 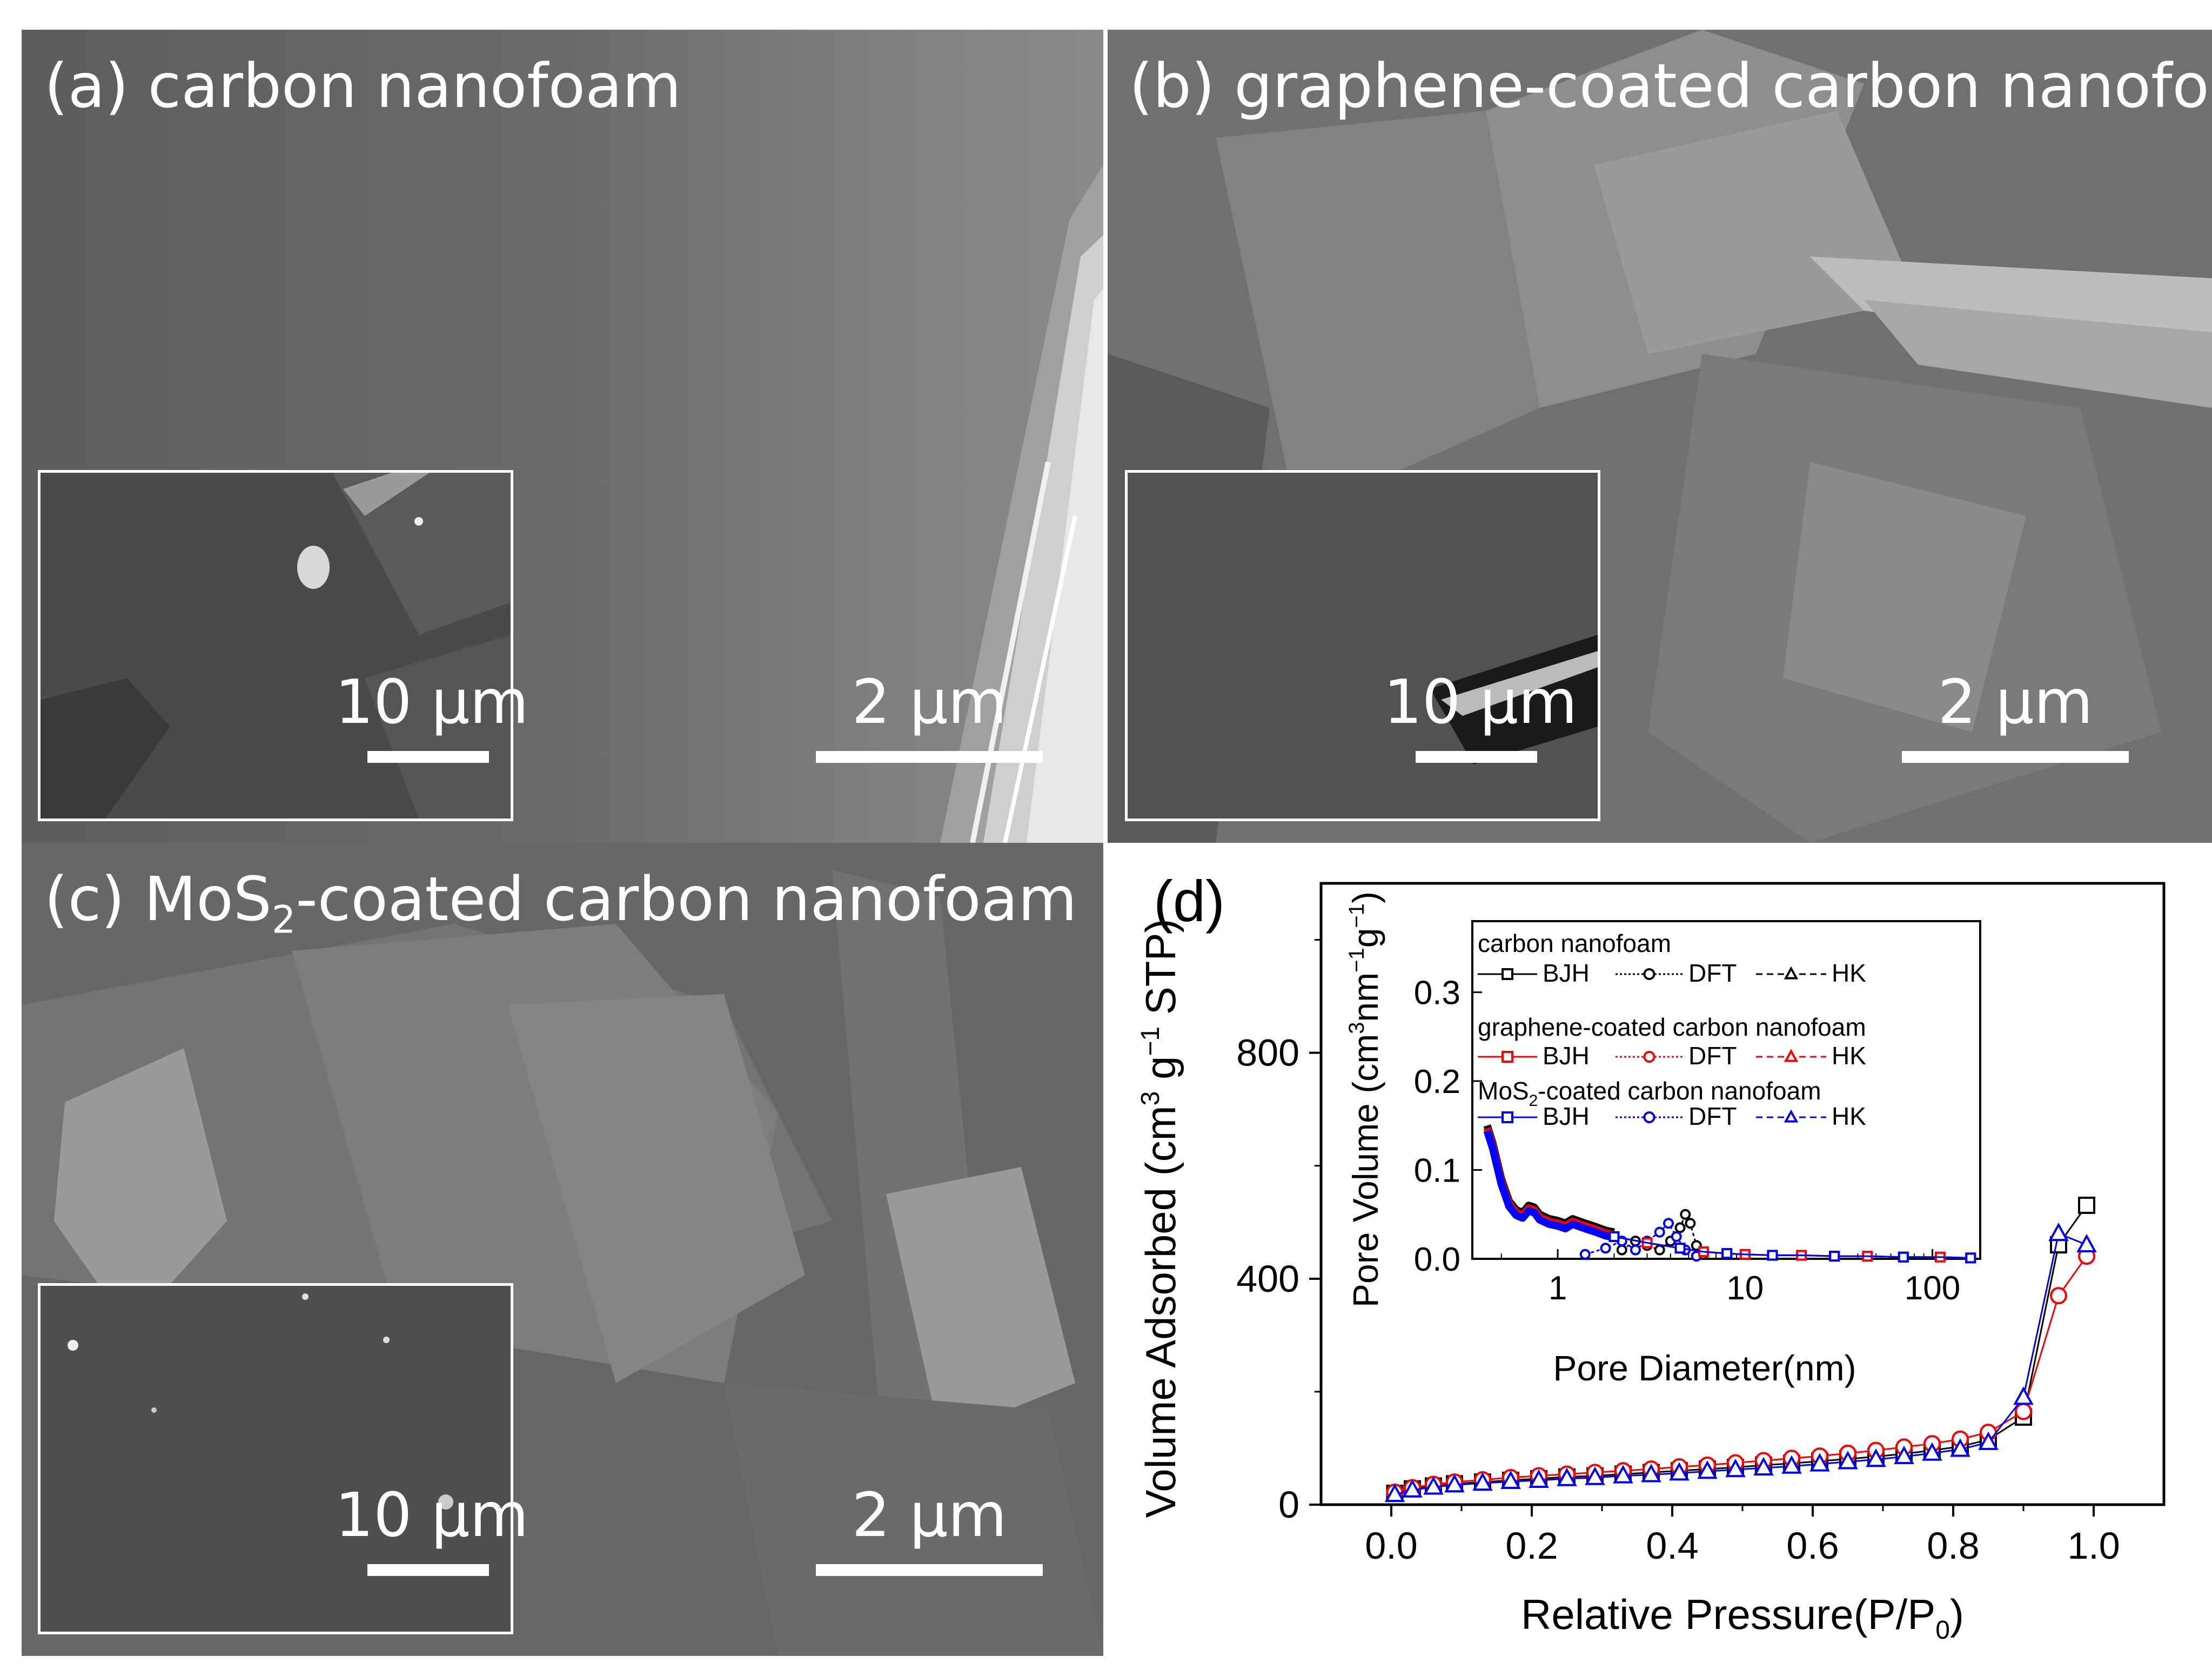 I want to click on inset-ylabel-sup1: 3, so click(x=1357, y=1028).